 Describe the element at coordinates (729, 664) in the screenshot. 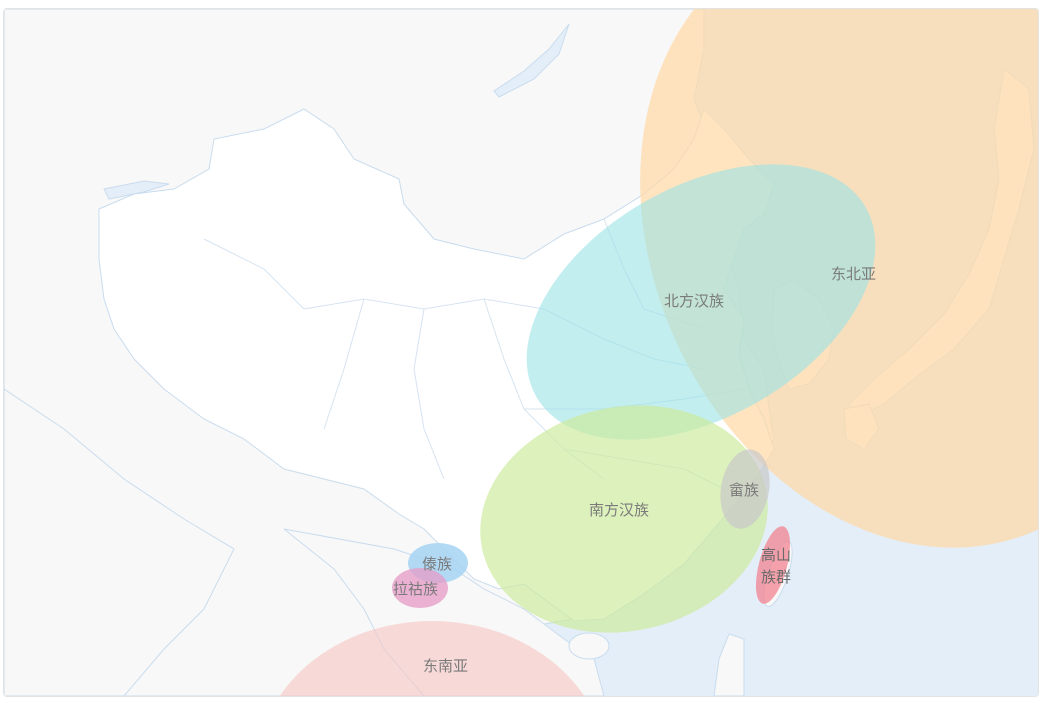

I see `luzon-island` at that location.